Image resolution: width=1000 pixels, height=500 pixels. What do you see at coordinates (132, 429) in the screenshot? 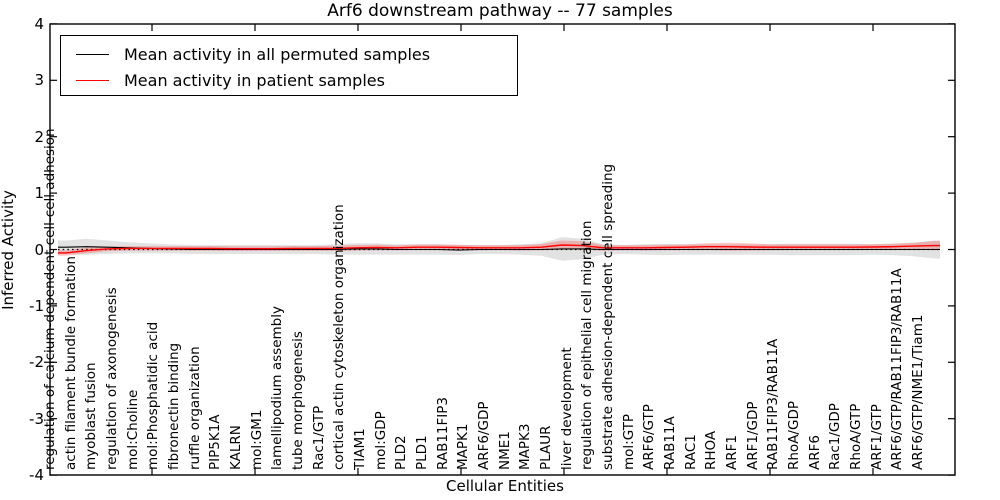
I see `x-tick-label: mol:Choline` at bounding box center [132, 429].